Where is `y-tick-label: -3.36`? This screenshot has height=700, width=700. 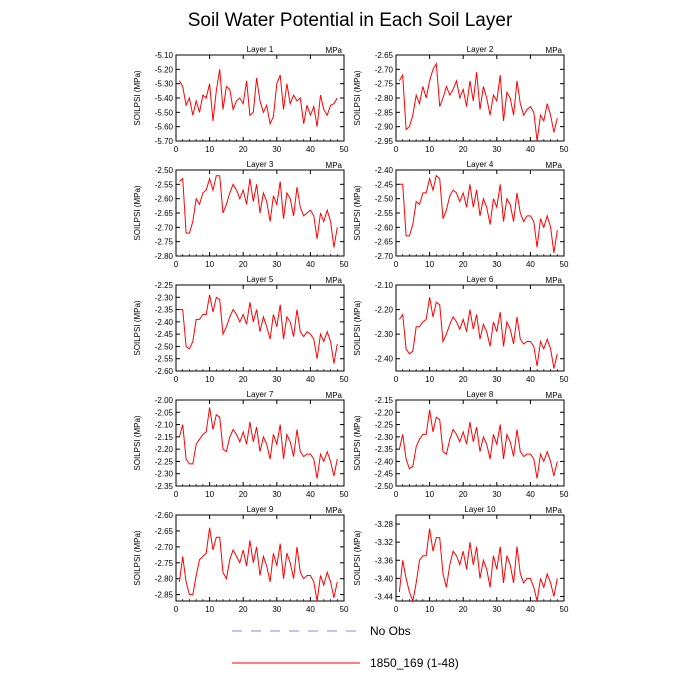
y-tick-label: -3.36 is located at coordinates (384, 560).